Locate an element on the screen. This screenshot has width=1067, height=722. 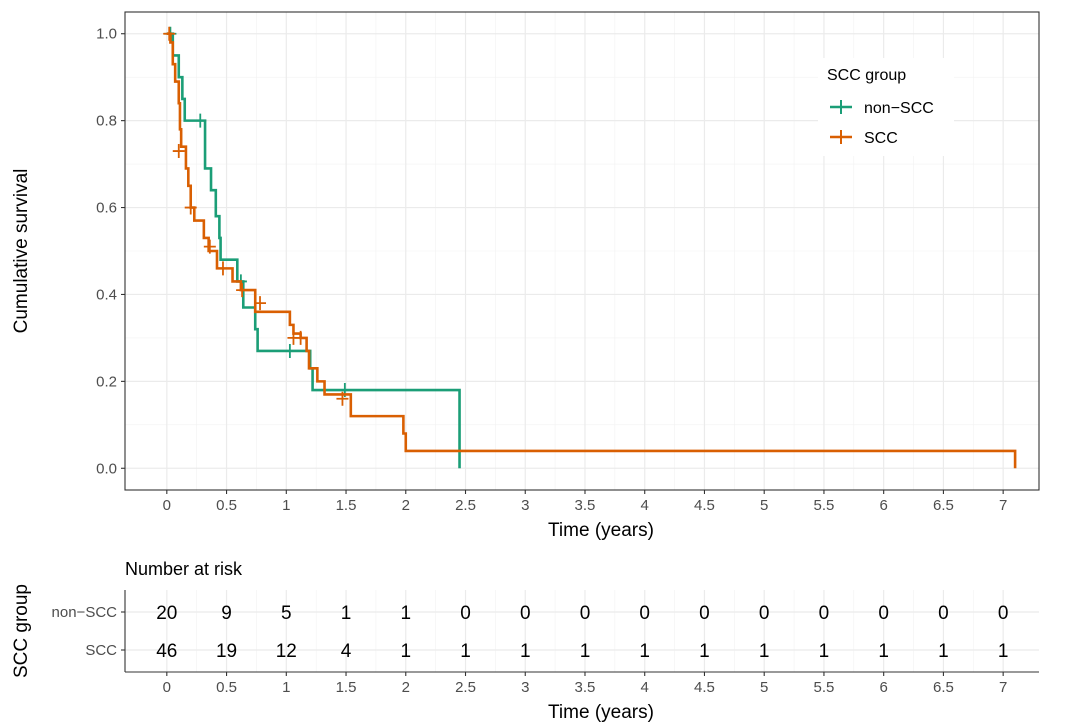
risk-x-tick-label: 7 is located at coordinates (1003, 687).